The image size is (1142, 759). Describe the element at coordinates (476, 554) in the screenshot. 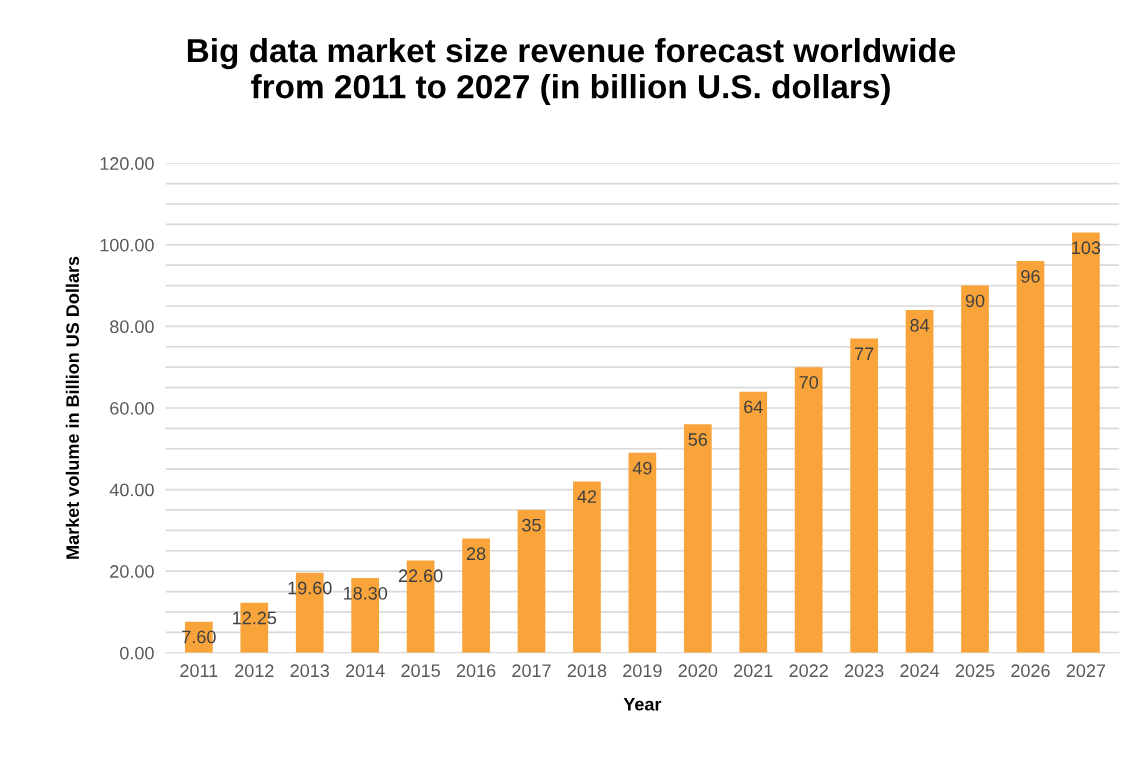

I see `data-label: 28` at that location.